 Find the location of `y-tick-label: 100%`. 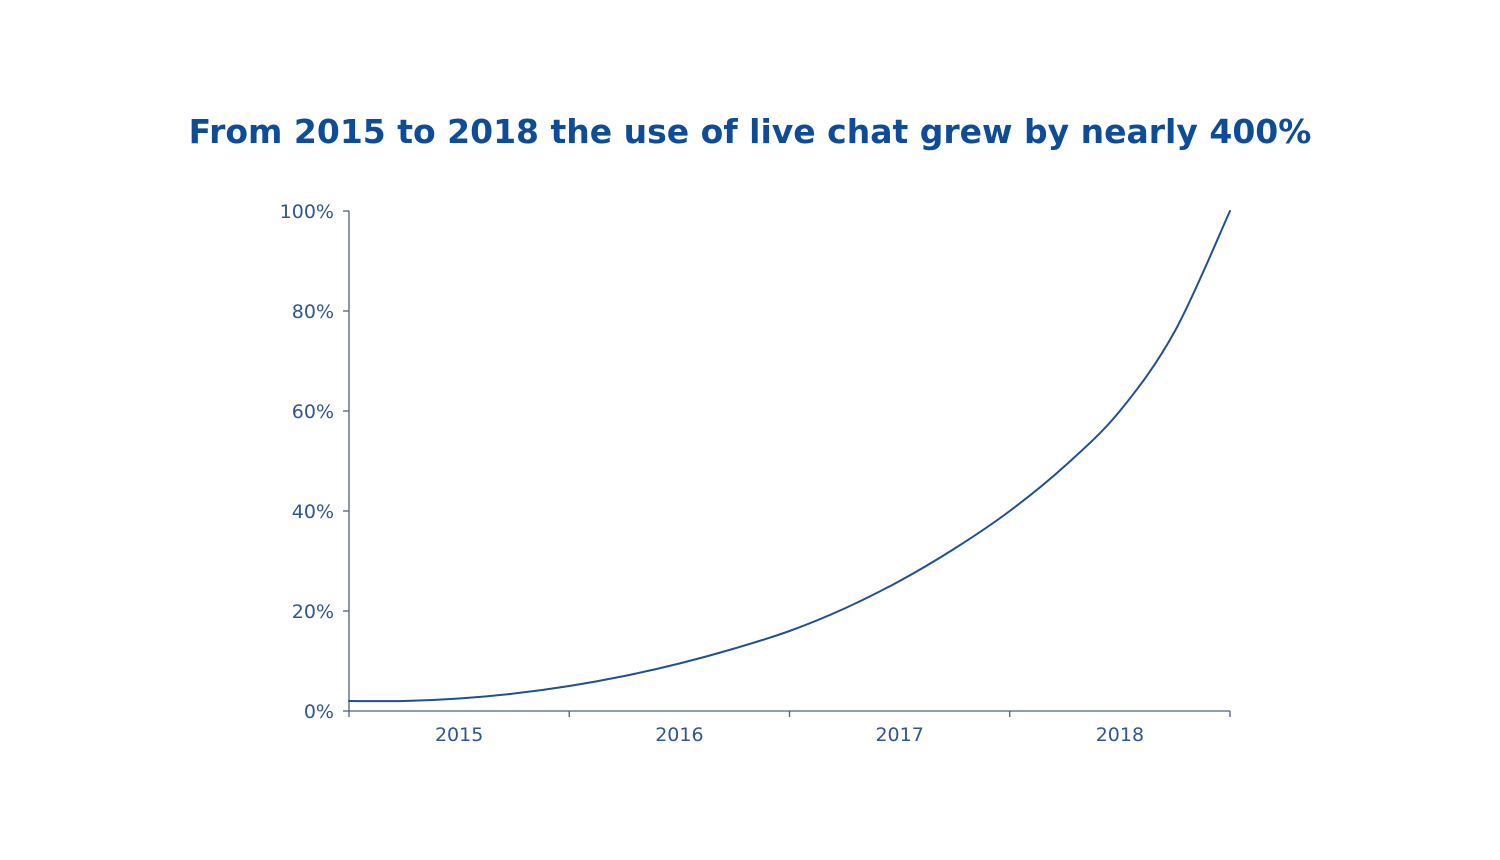

y-tick-label: 100% is located at coordinates (307, 212).